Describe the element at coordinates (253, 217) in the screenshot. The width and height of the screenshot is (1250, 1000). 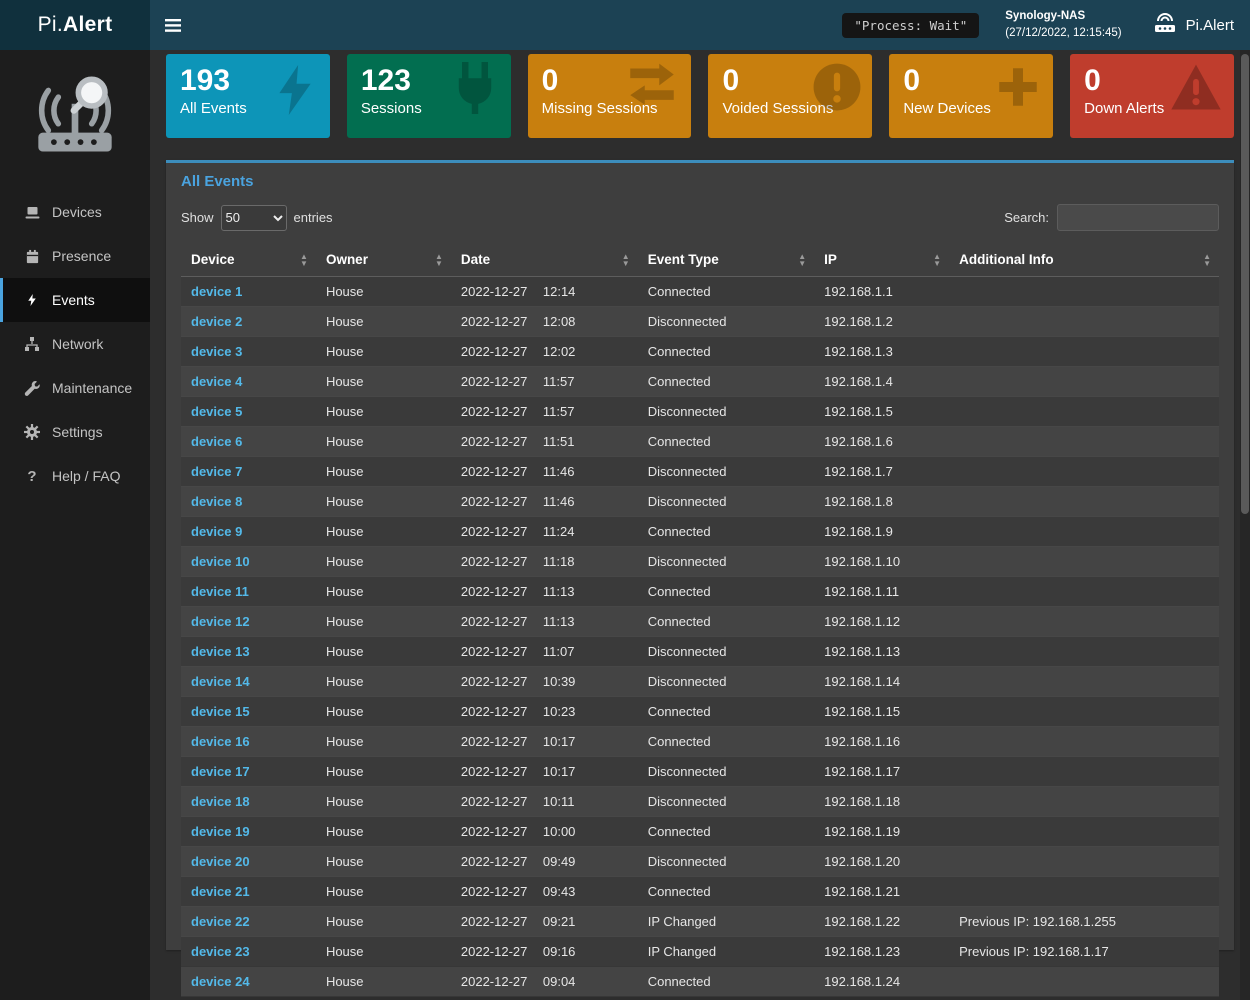
I see `page-length-select: 50` at that location.